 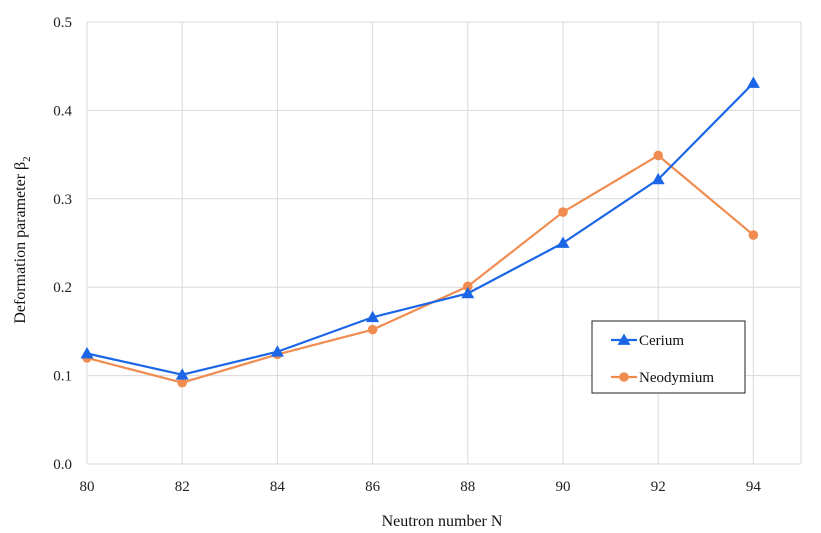 What do you see at coordinates (20, 243) in the screenshot?
I see `y-axis-title-main: Deformation parameter β` at bounding box center [20, 243].